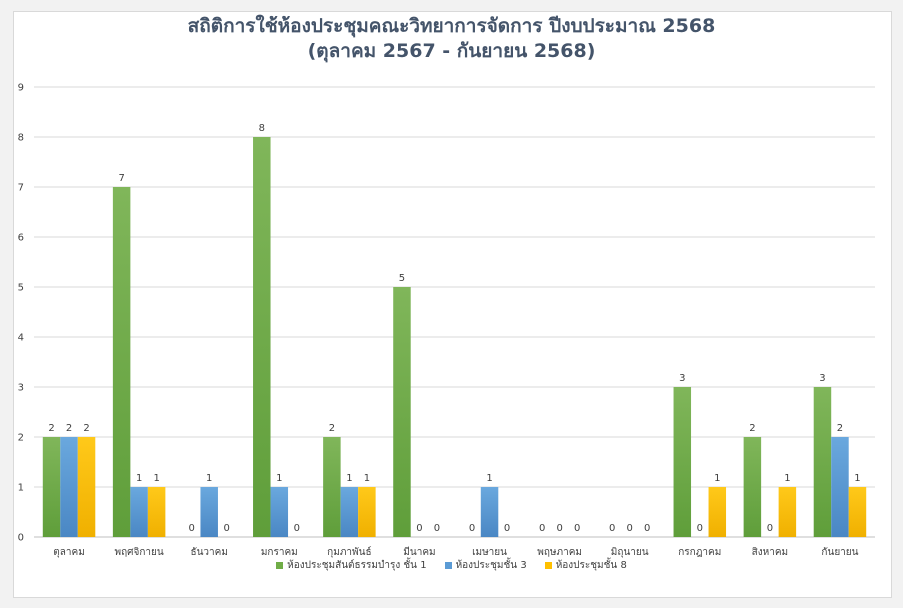  I want to click on y-tick-label: 6, so click(21, 238).